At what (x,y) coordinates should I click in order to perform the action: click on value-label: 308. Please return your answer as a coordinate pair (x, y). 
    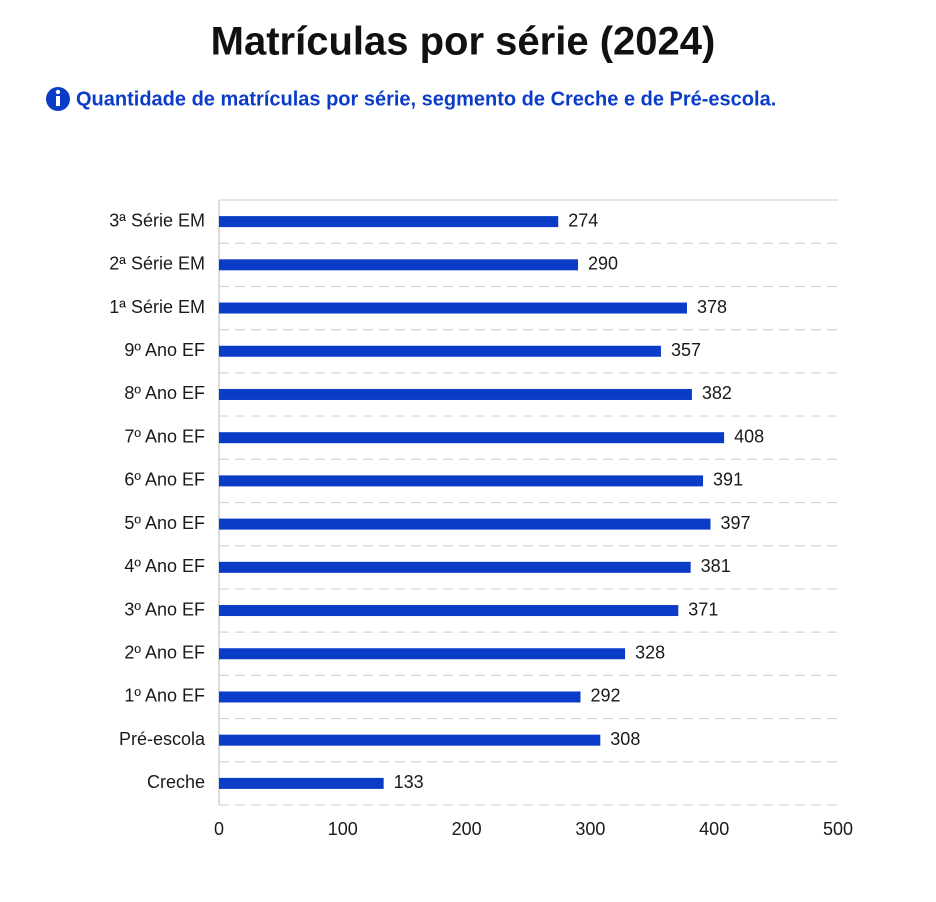
    Looking at the image, I should click on (625, 739).